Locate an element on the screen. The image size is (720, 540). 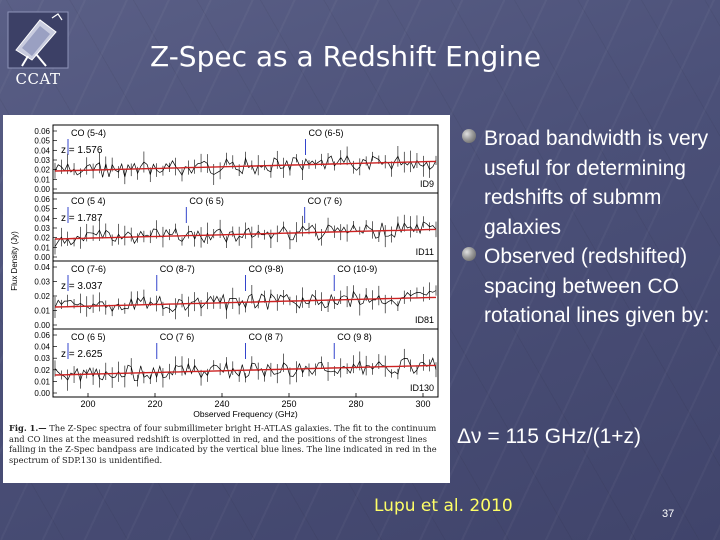
citation: Lupu et al. 2010 is located at coordinates (443, 506).